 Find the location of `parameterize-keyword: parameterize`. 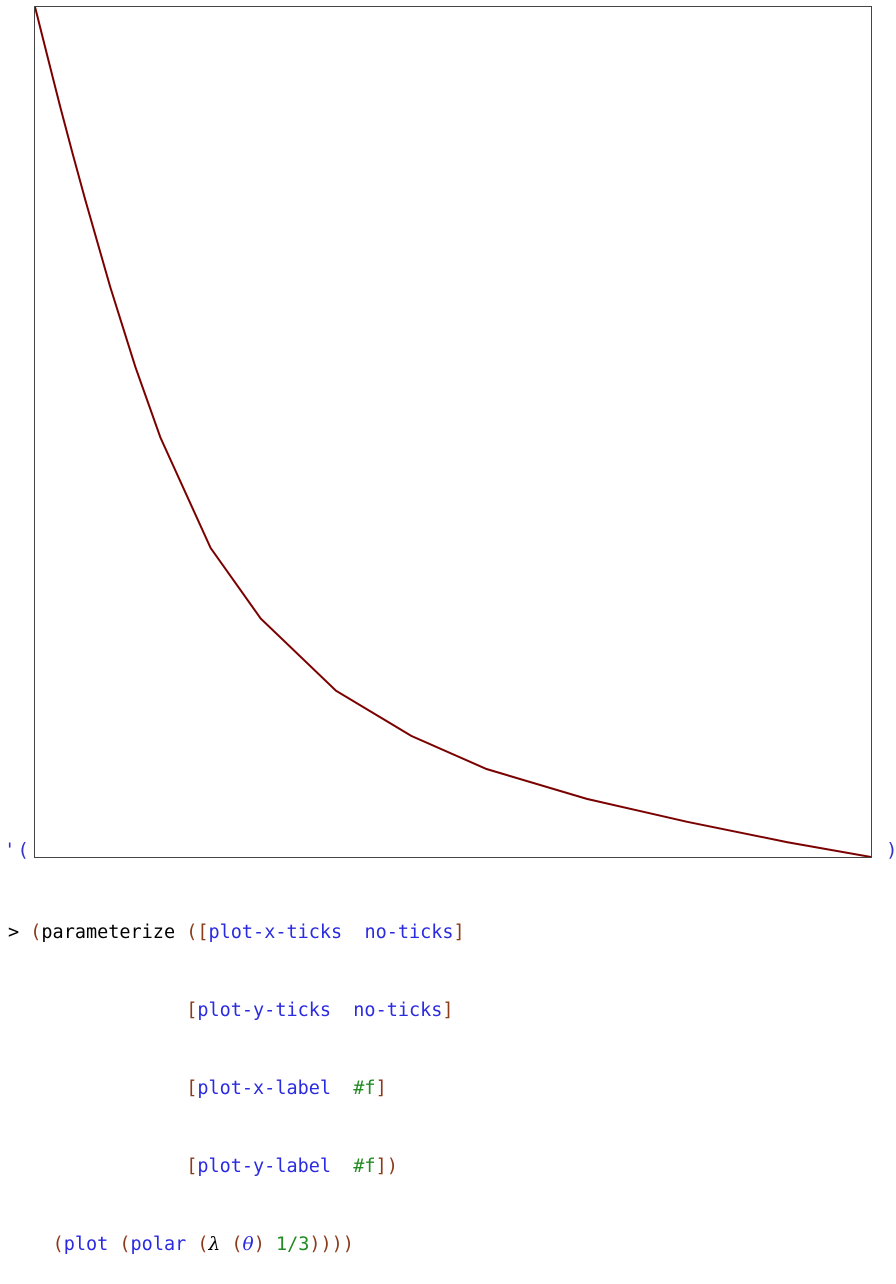

parameterize-keyword: parameterize is located at coordinates (108, 932).